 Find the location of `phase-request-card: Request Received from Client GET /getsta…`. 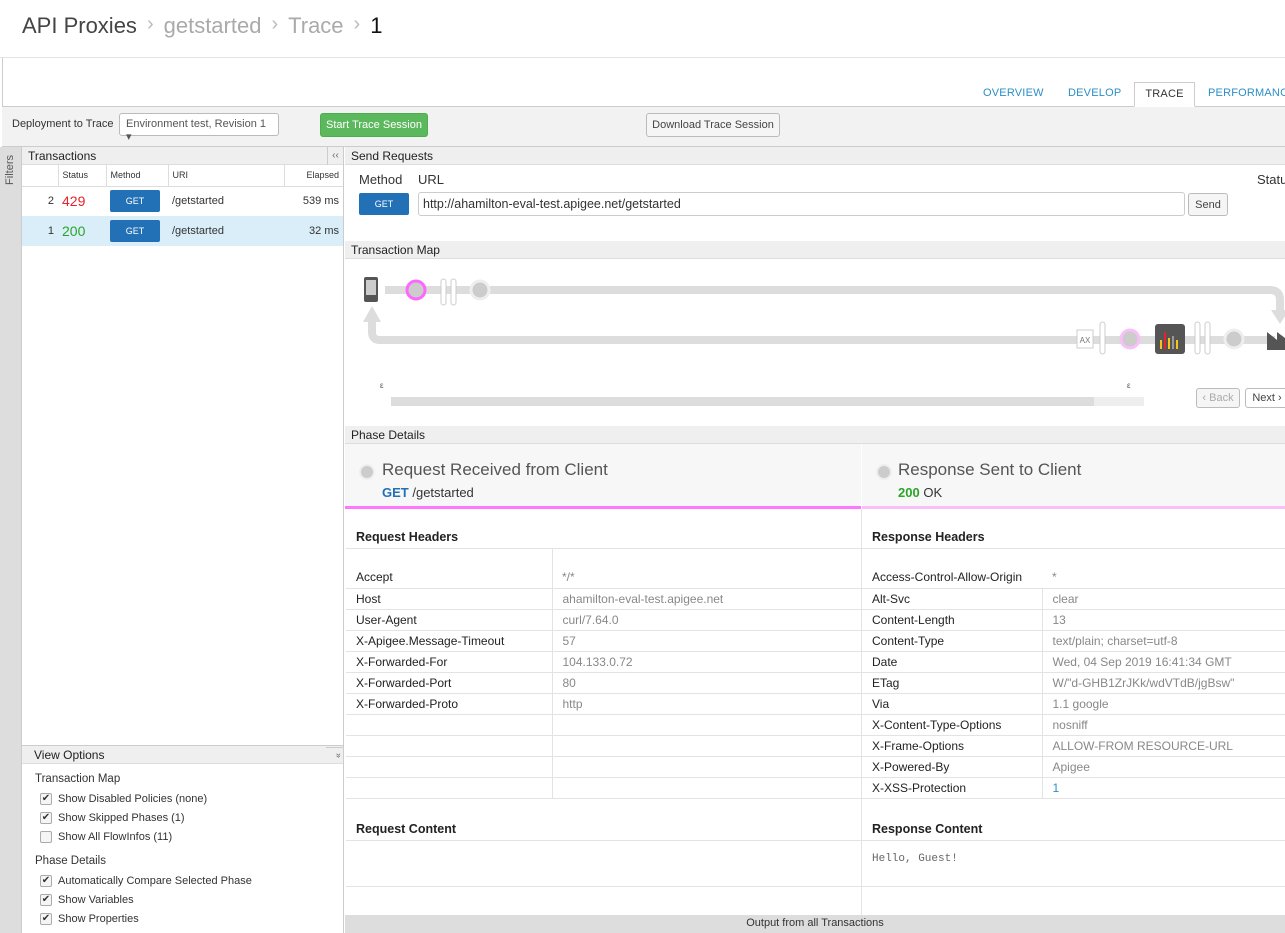

phase-request-card: Request Received from Client GET /getsta… is located at coordinates (603, 476).